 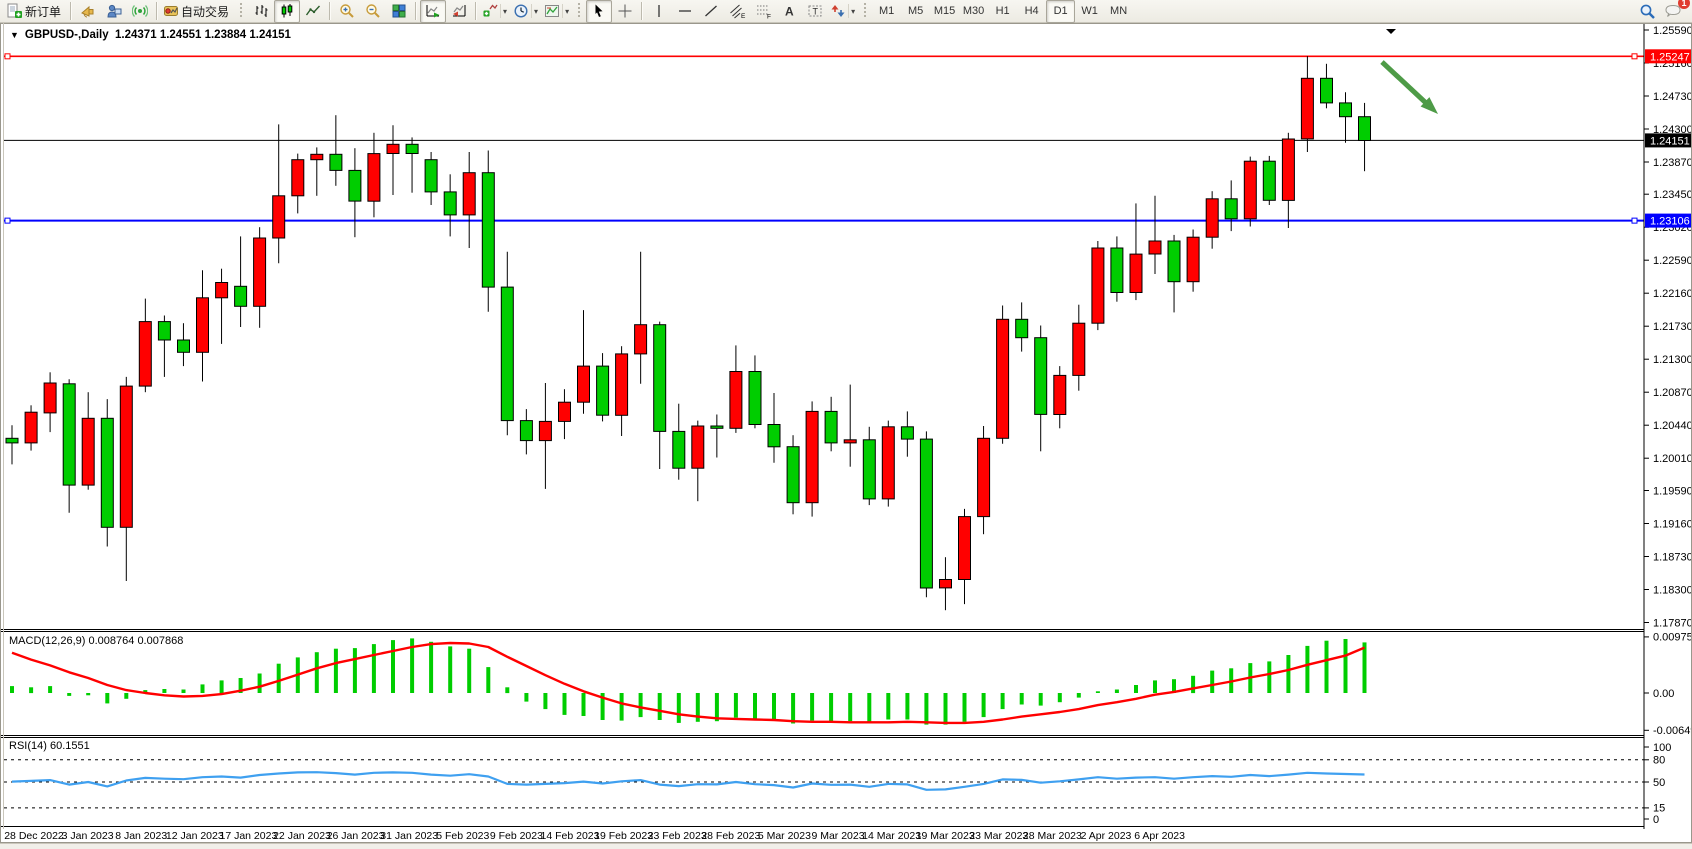 I want to click on equidistant-channel-button: E, so click(x=737, y=11).